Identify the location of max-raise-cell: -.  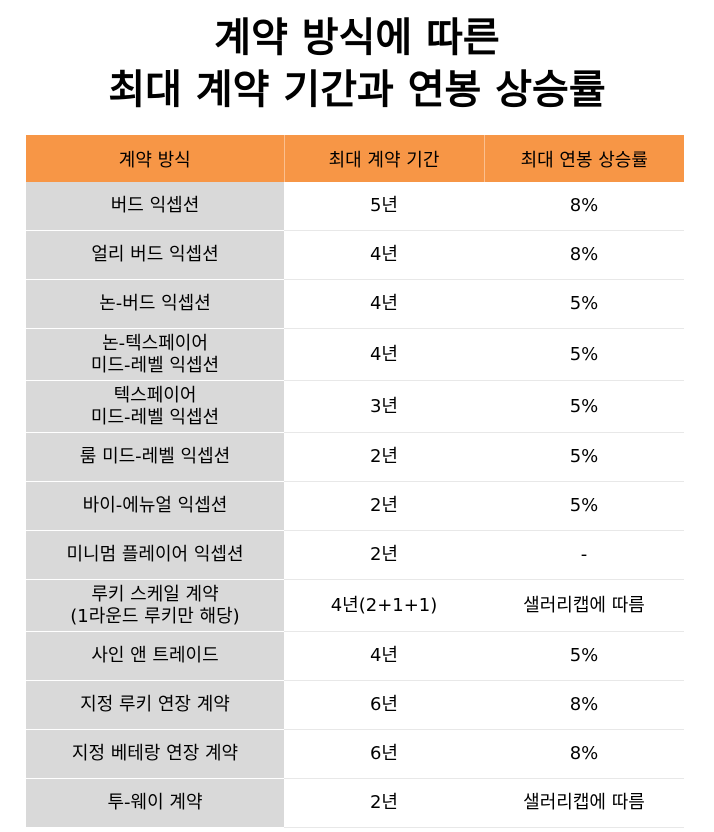
(584, 555).